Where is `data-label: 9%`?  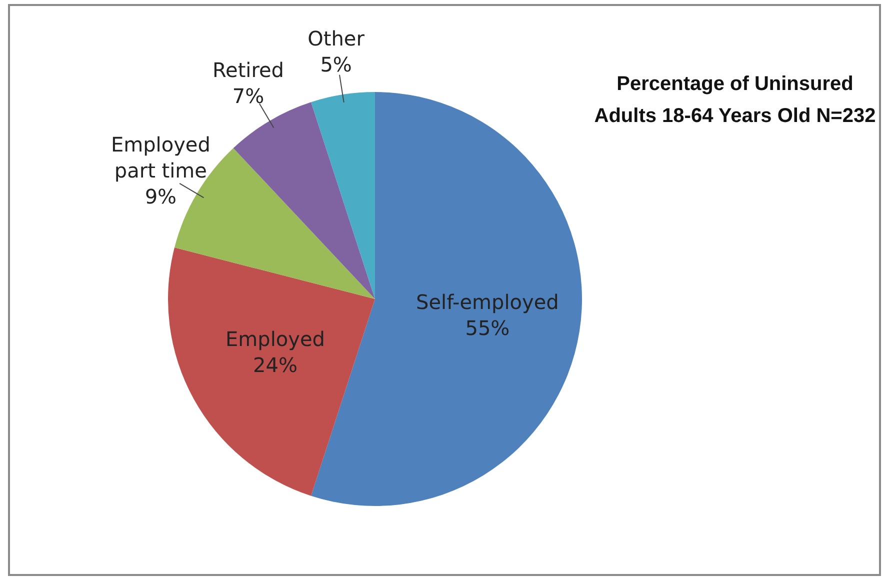
data-label: 9% is located at coordinates (160, 196).